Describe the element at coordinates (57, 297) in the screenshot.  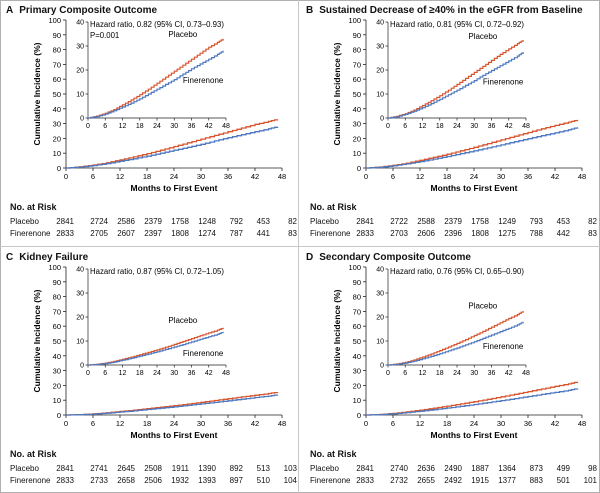
I see `y-tick-label: 80` at that location.